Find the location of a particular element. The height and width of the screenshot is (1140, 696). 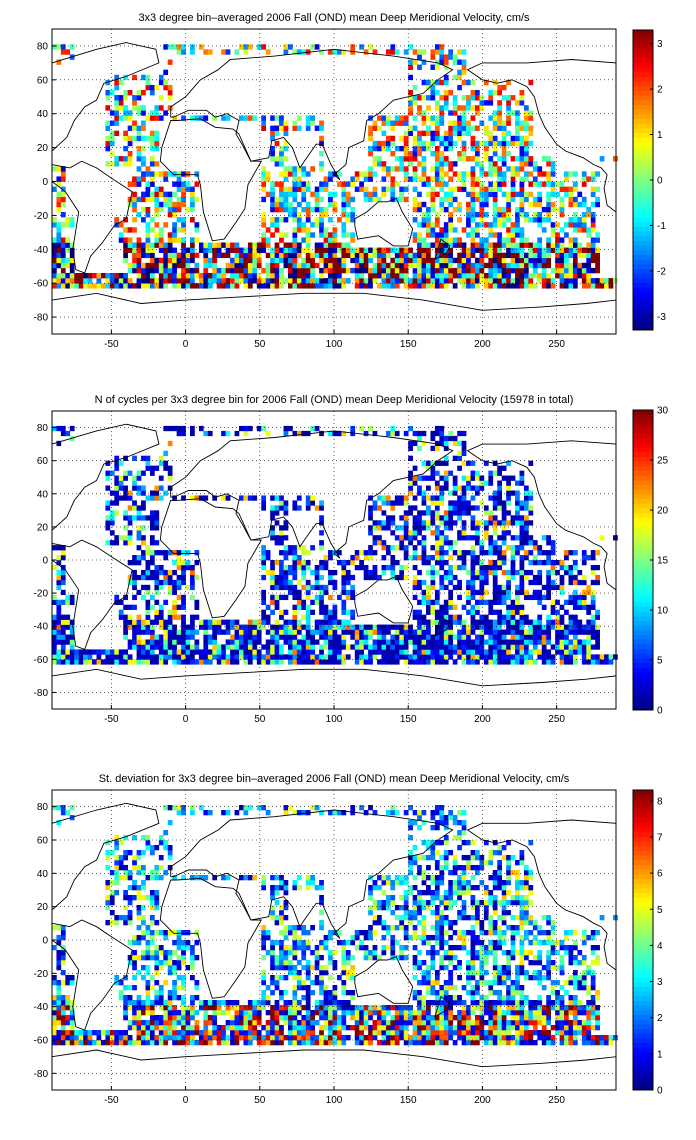

y-tick-label: 0 is located at coordinates (45, 182).